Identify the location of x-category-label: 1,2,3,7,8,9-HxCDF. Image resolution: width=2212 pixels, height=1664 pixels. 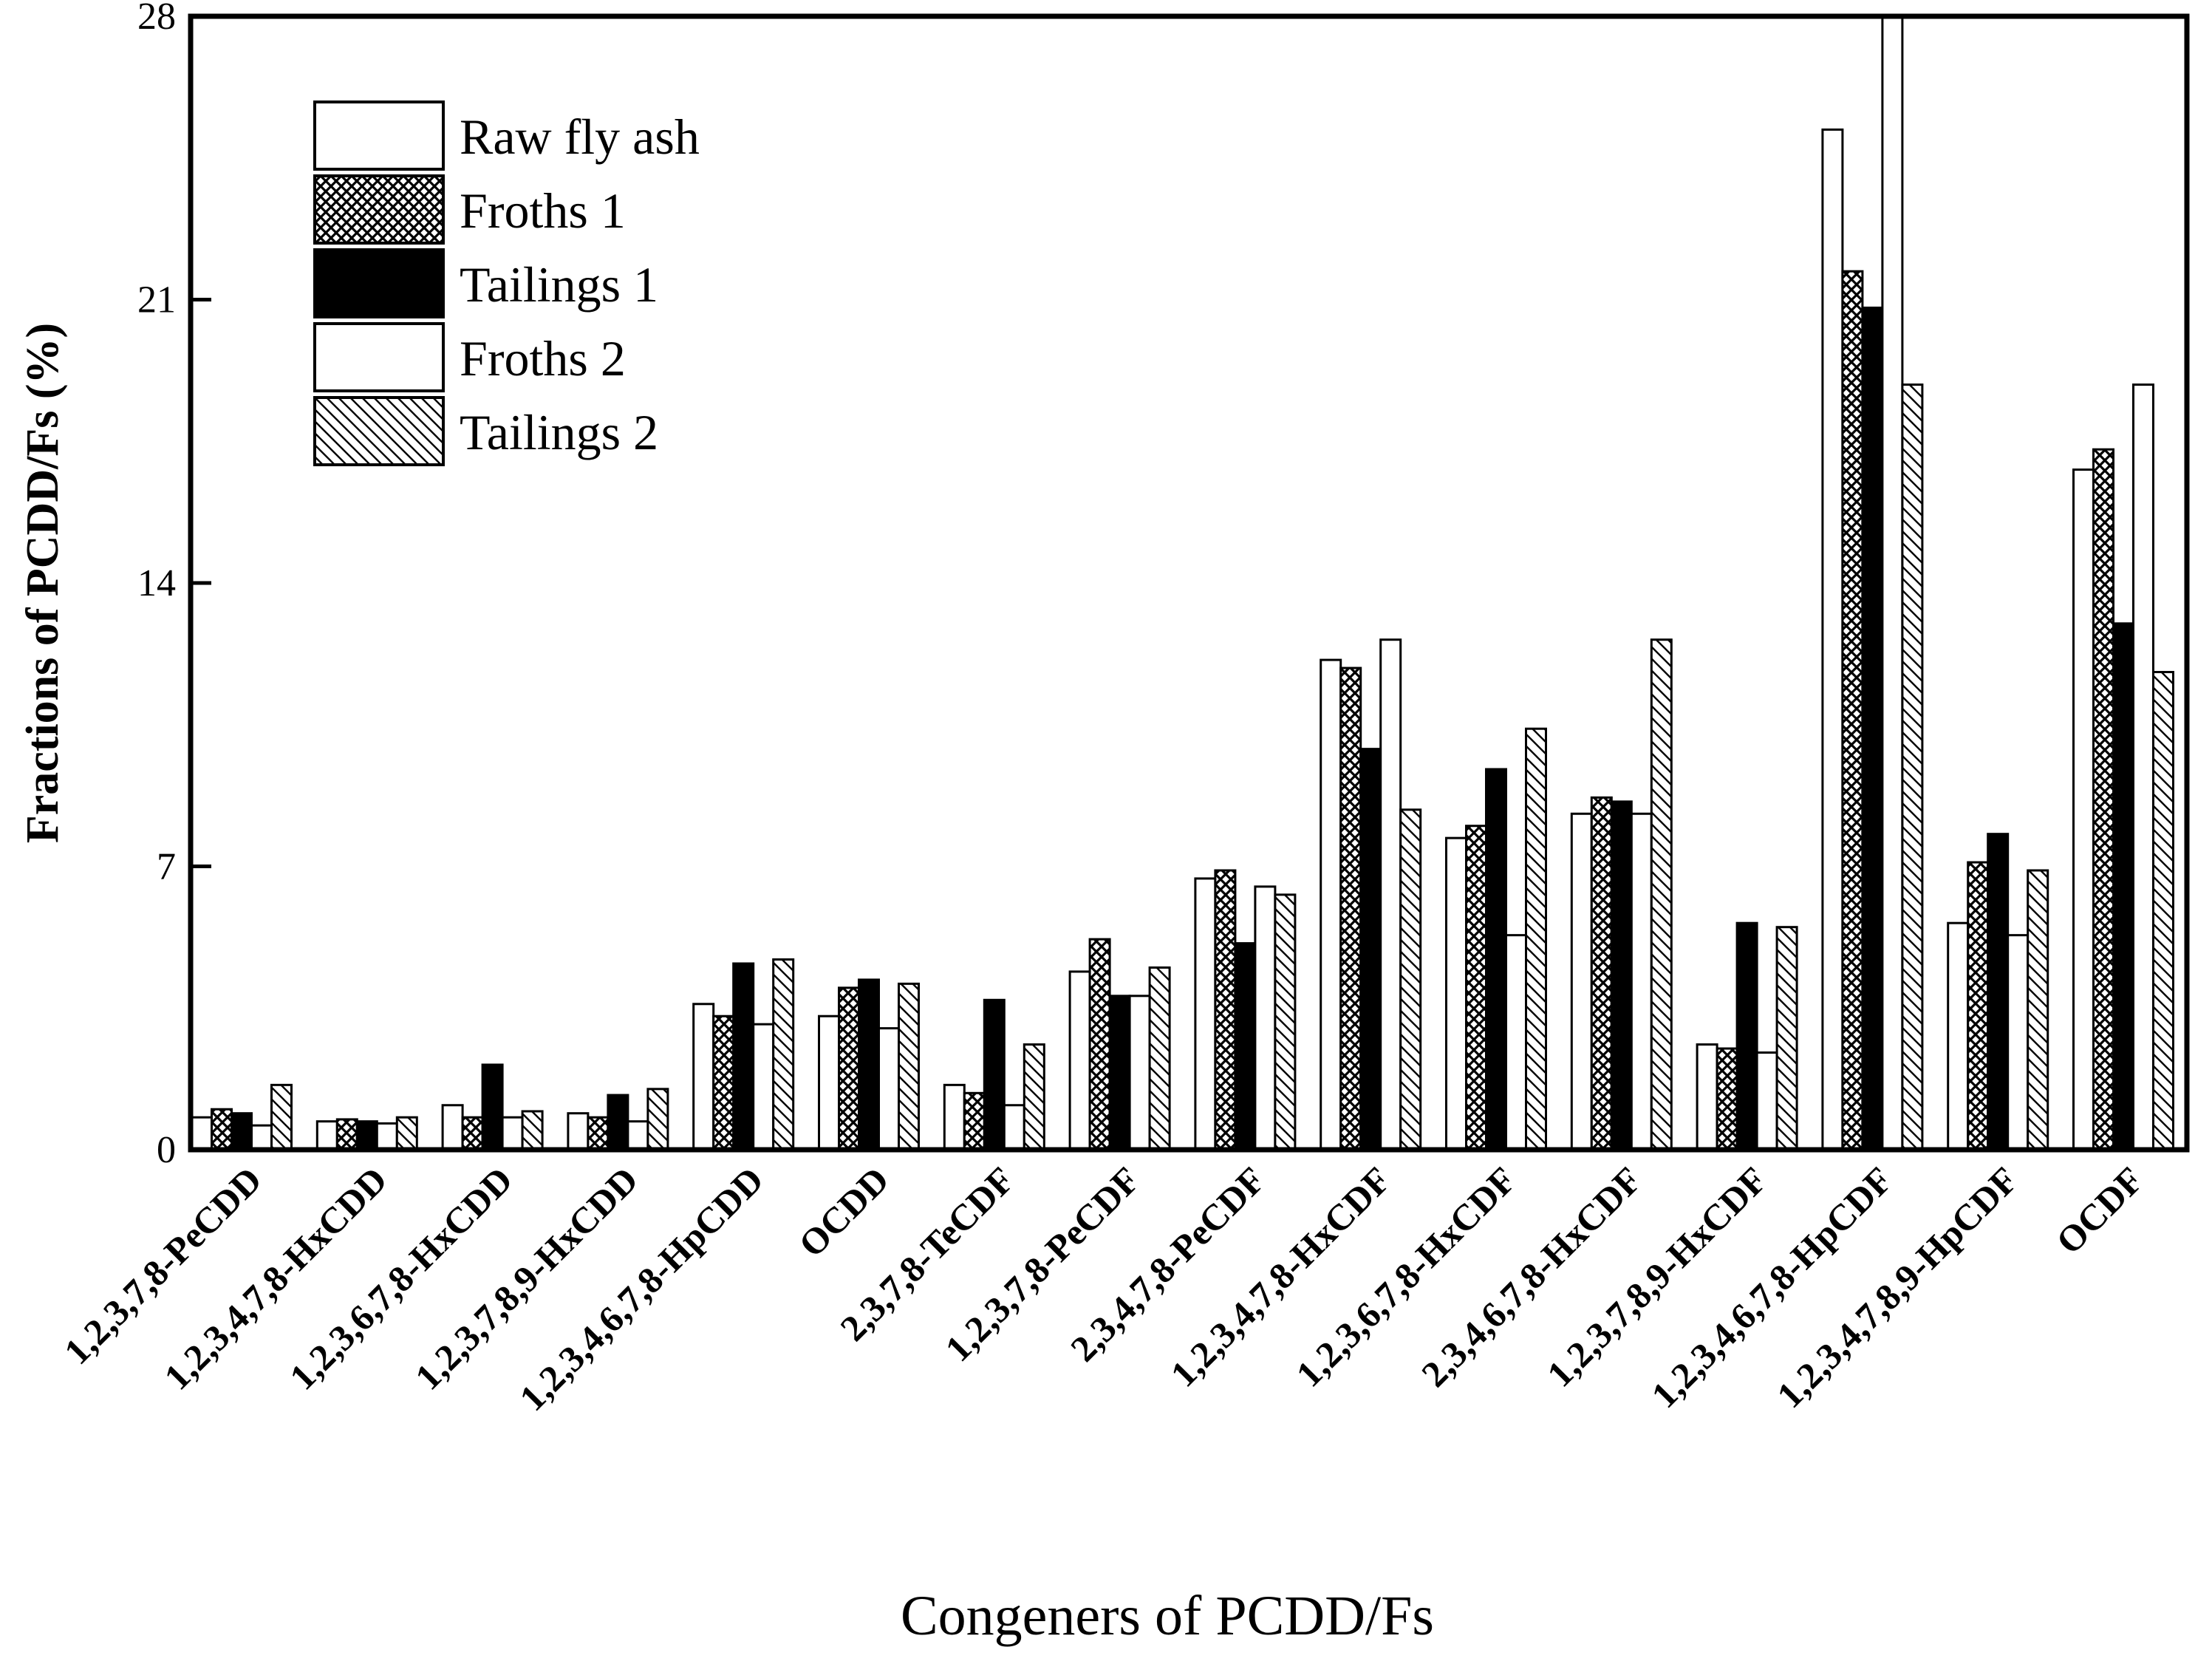
(1657, 1276).